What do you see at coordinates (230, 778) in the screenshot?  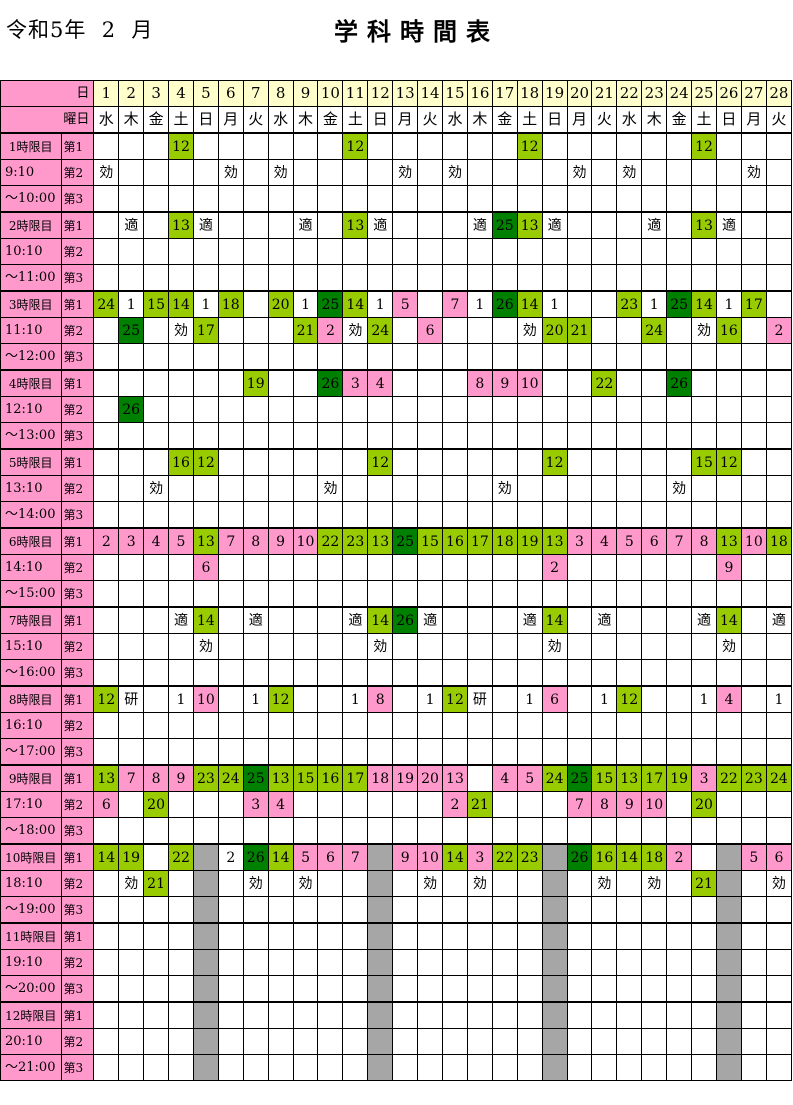 I see `schedule-cell: 24` at bounding box center [230, 778].